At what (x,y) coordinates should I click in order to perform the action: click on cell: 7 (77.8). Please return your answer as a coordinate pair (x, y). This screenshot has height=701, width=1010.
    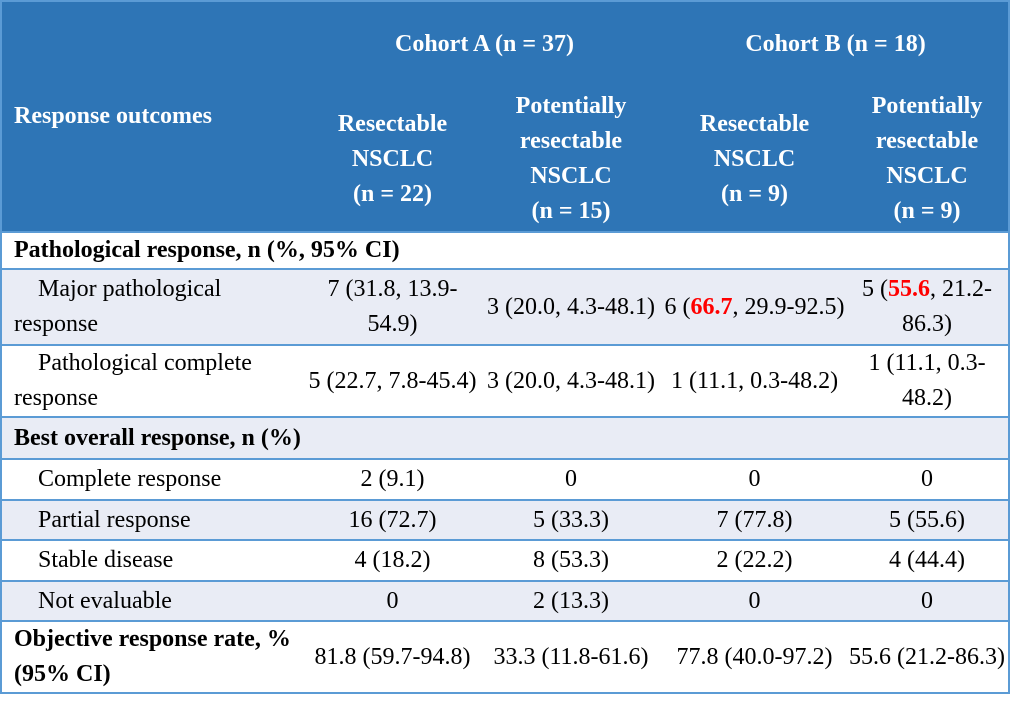
    Looking at the image, I should click on (754, 519).